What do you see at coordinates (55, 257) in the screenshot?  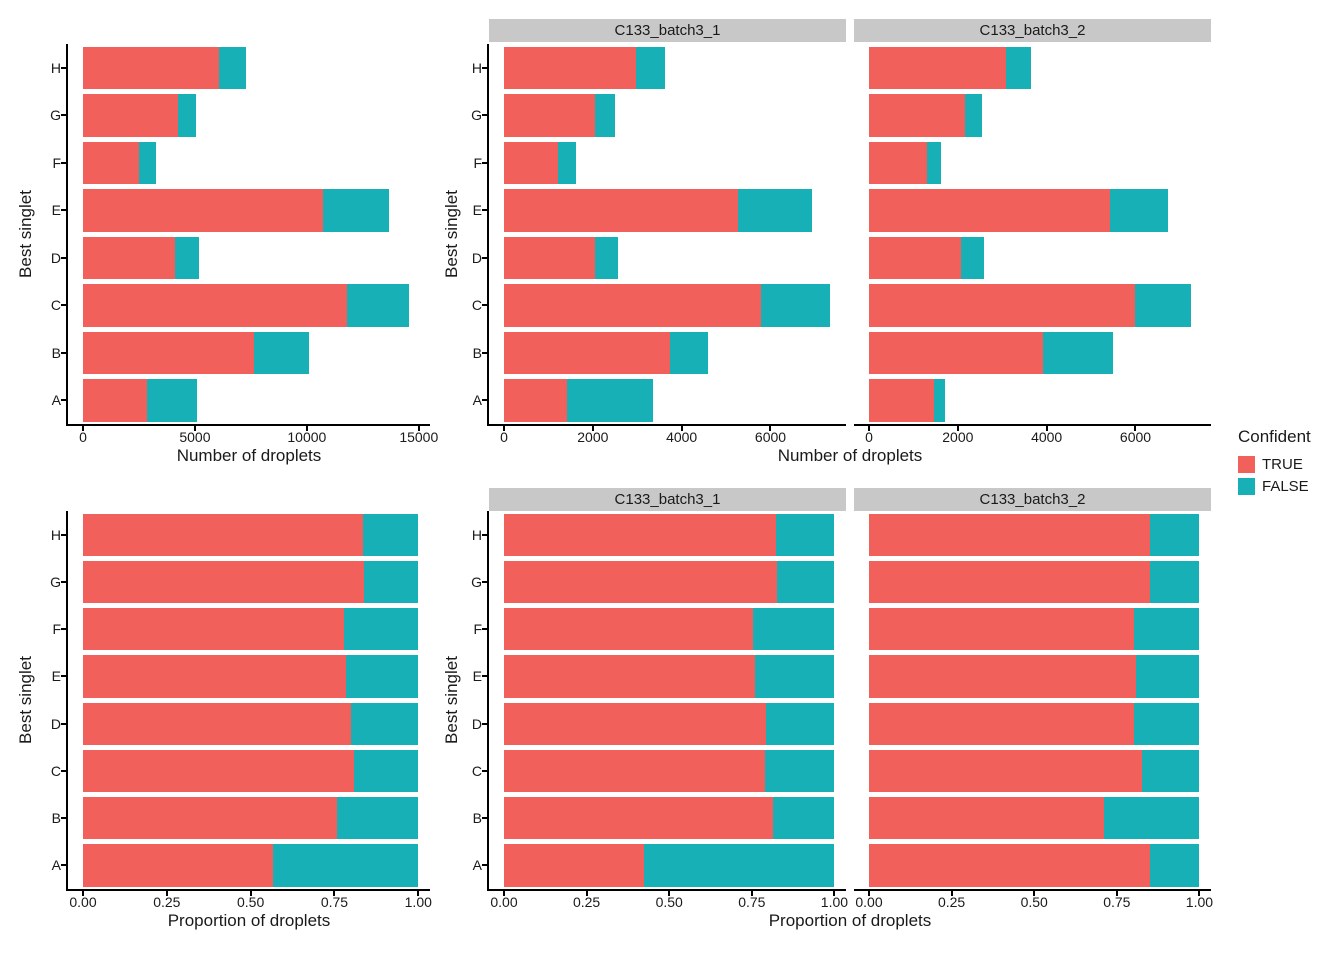 I see `y-category-label-D: D` at bounding box center [55, 257].